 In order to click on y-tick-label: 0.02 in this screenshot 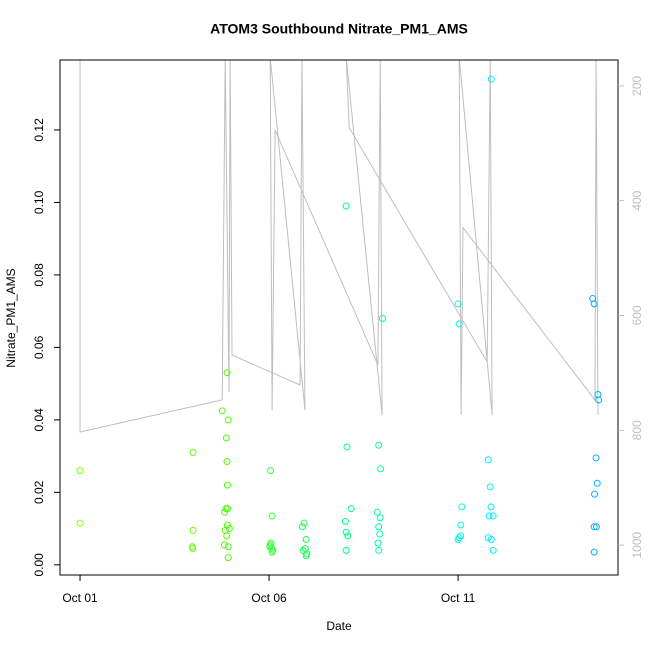, I will do `click(39, 492)`.